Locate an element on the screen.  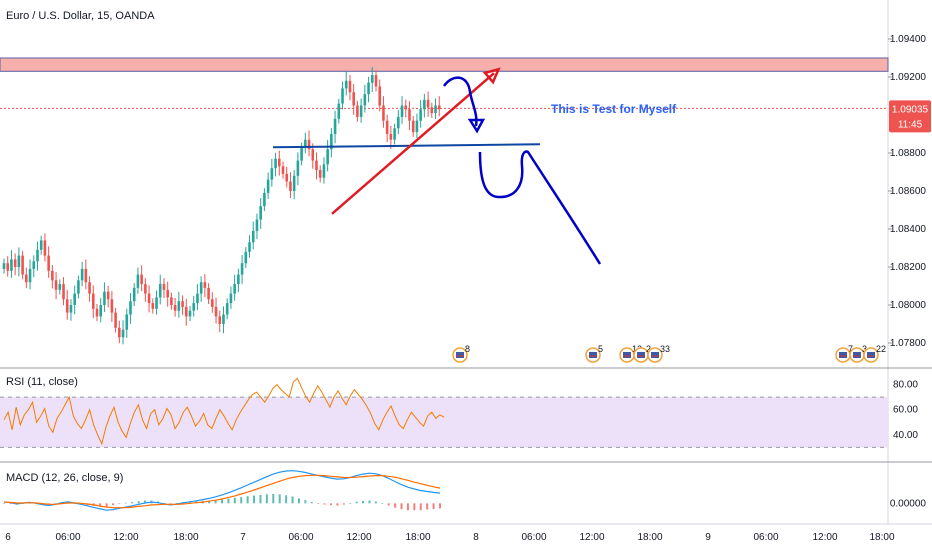
event-marker: 8 is located at coordinates (461, 353).